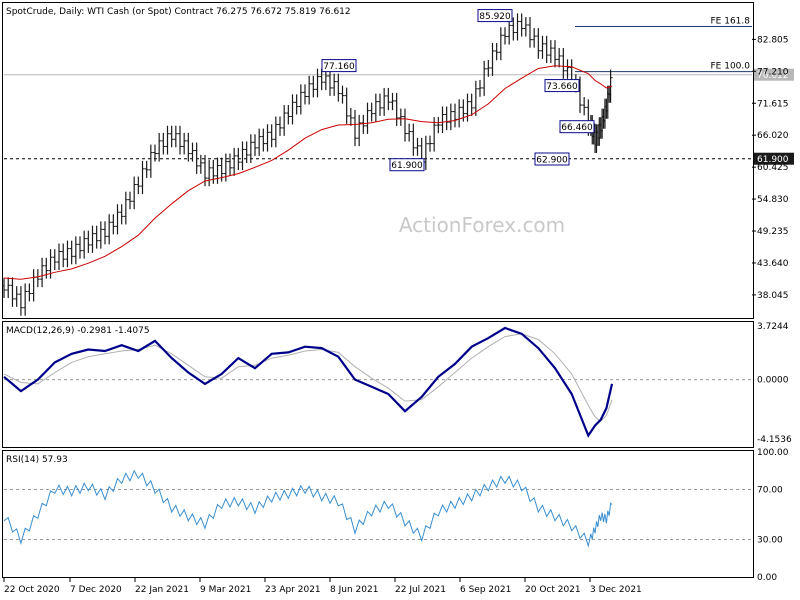  I want to click on price-y-tick-label: 54.830, so click(773, 200).